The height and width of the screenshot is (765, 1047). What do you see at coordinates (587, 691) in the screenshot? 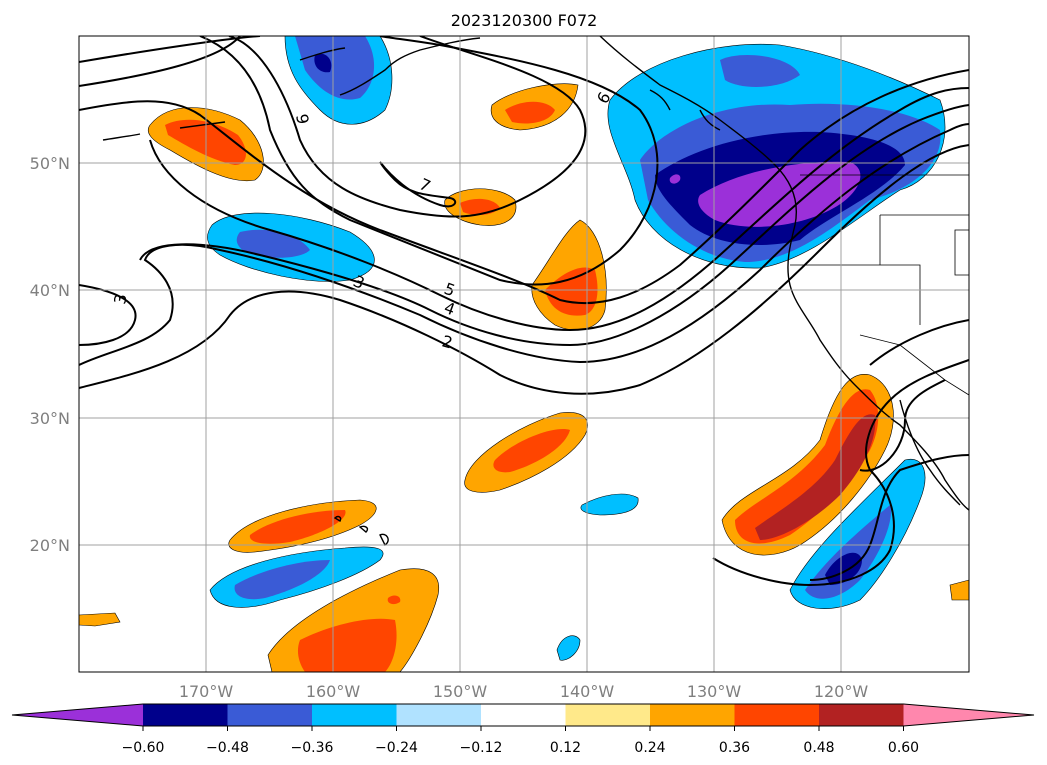
I see `lon-label-140w: 140°W` at bounding box center [587, 691].